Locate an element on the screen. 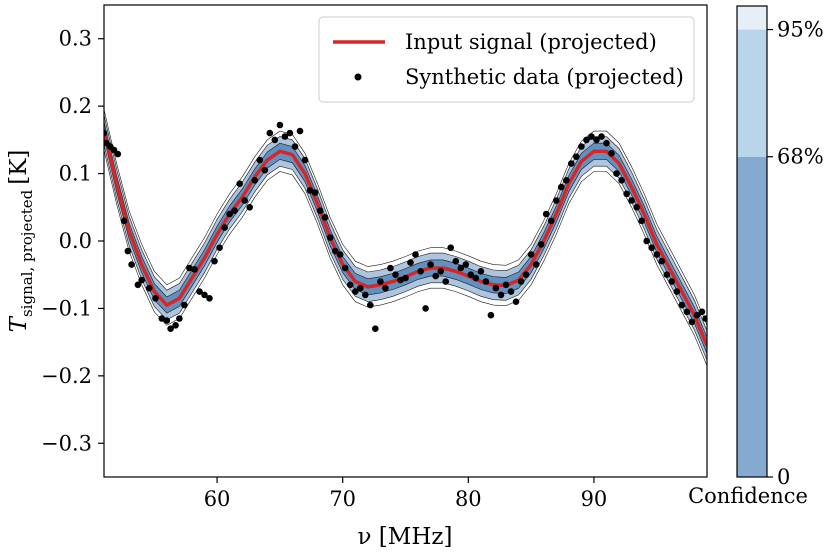 This screenshot has width=830, height=554. colorbar-tick-label-0.95: 95% is located at coordinates (800, 30).